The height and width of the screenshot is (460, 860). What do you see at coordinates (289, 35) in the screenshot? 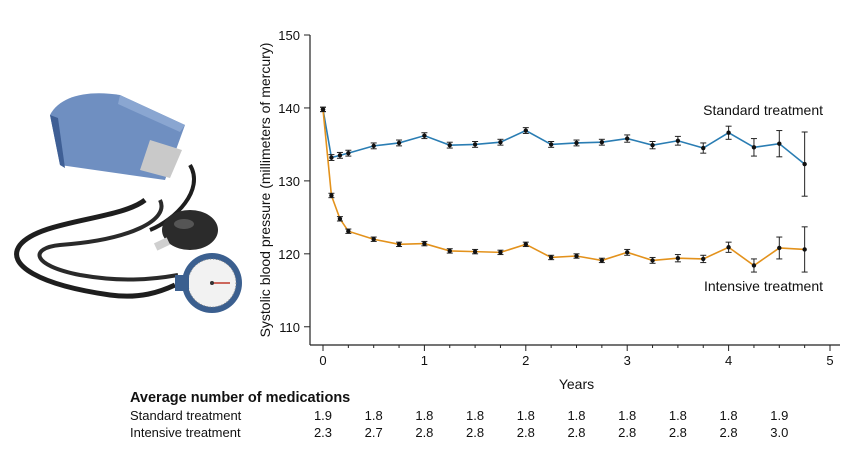
I see `y-tick-label: 150` at bounding box center [289, 35].